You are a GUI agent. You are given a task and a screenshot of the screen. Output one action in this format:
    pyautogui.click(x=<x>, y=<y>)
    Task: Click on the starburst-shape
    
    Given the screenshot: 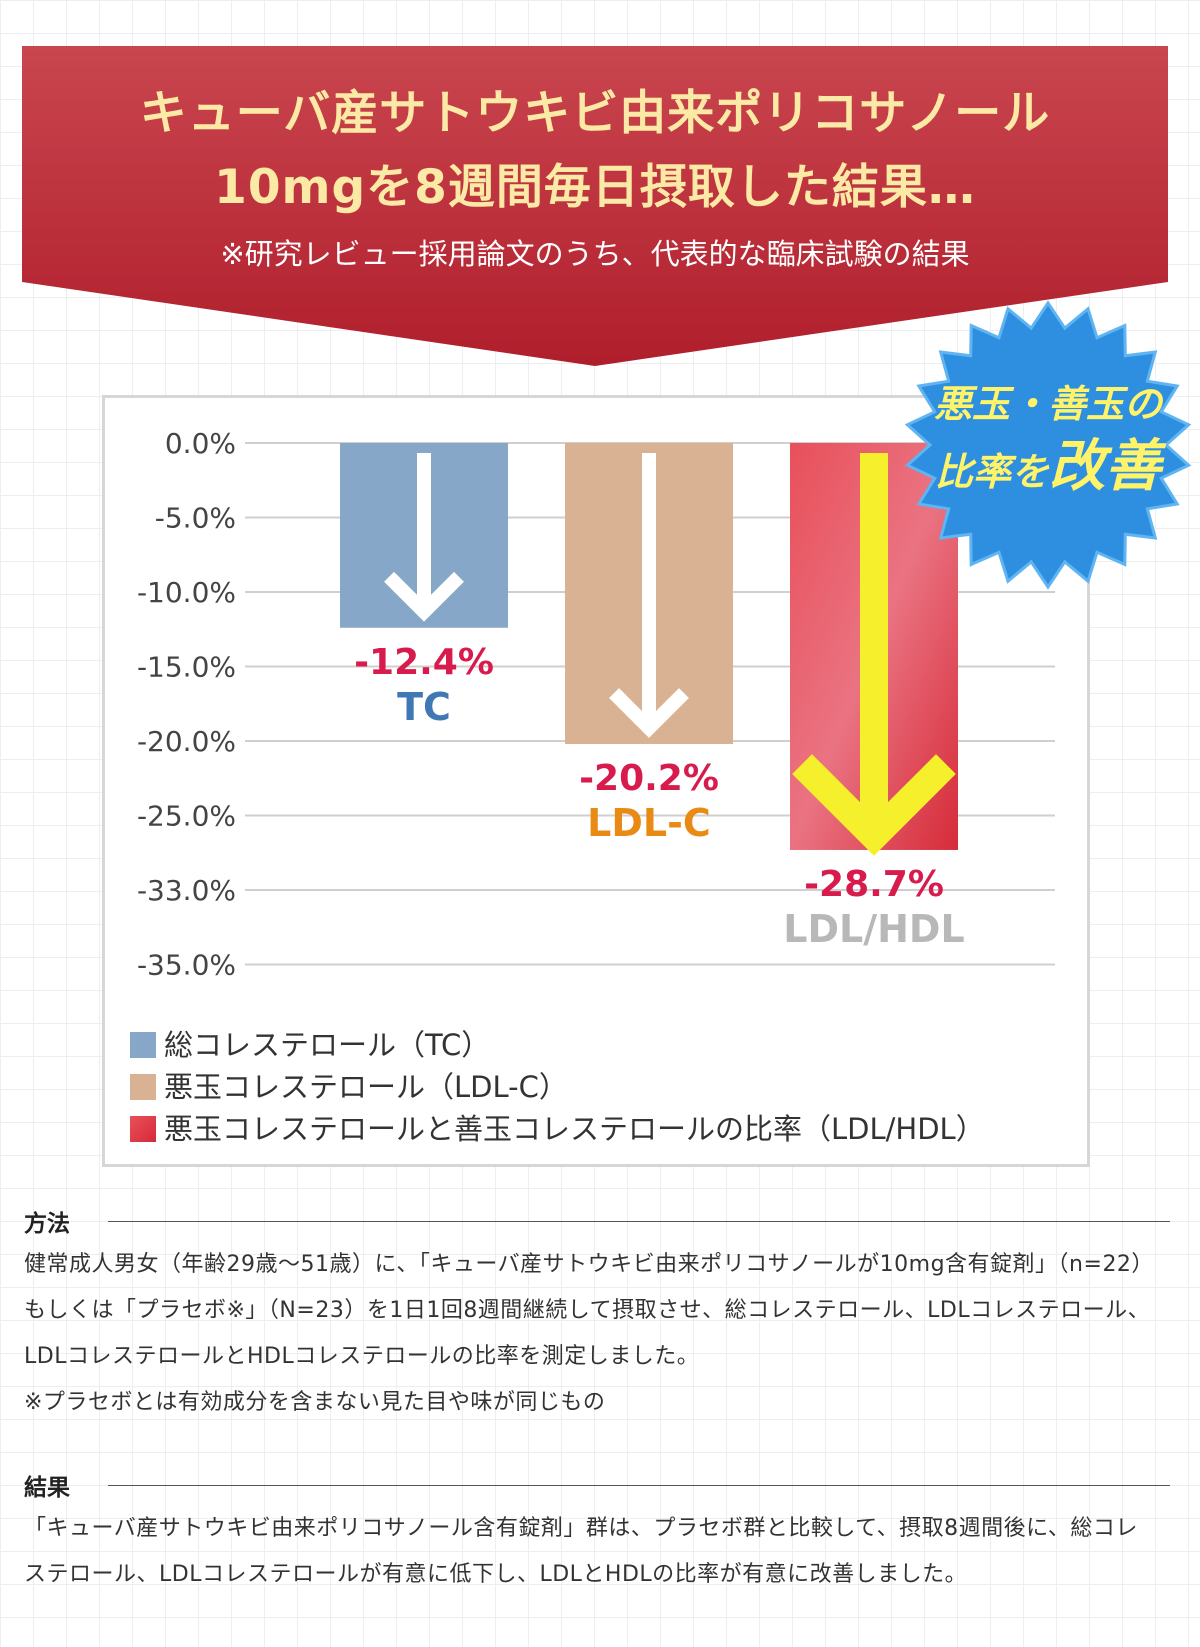 What is the action you would take?
    pyautogui.click(x=1048, y=445)
    